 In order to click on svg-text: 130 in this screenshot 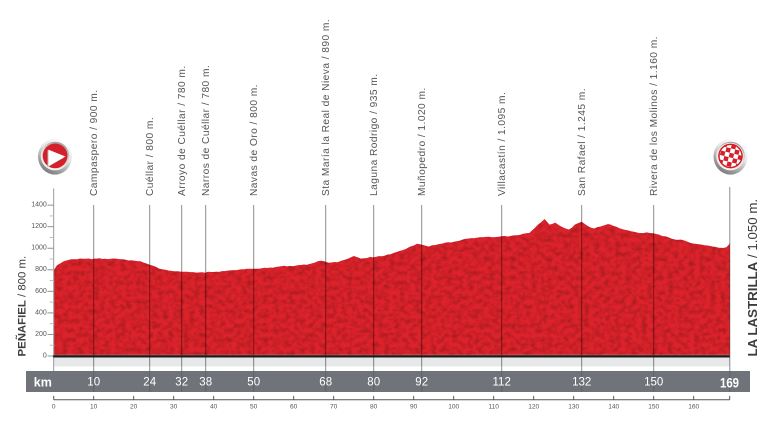, I will do `click(573, 407)`.